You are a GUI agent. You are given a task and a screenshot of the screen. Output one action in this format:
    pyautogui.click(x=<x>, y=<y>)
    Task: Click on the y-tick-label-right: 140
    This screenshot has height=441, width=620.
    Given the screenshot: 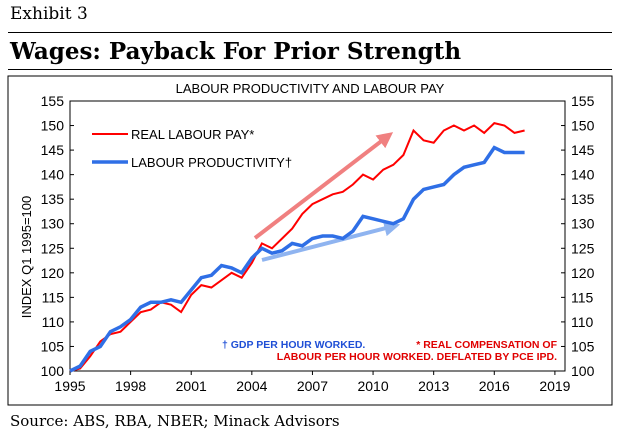 What is the action you would take?
    pyautogui.click(x=583, y=175)
    